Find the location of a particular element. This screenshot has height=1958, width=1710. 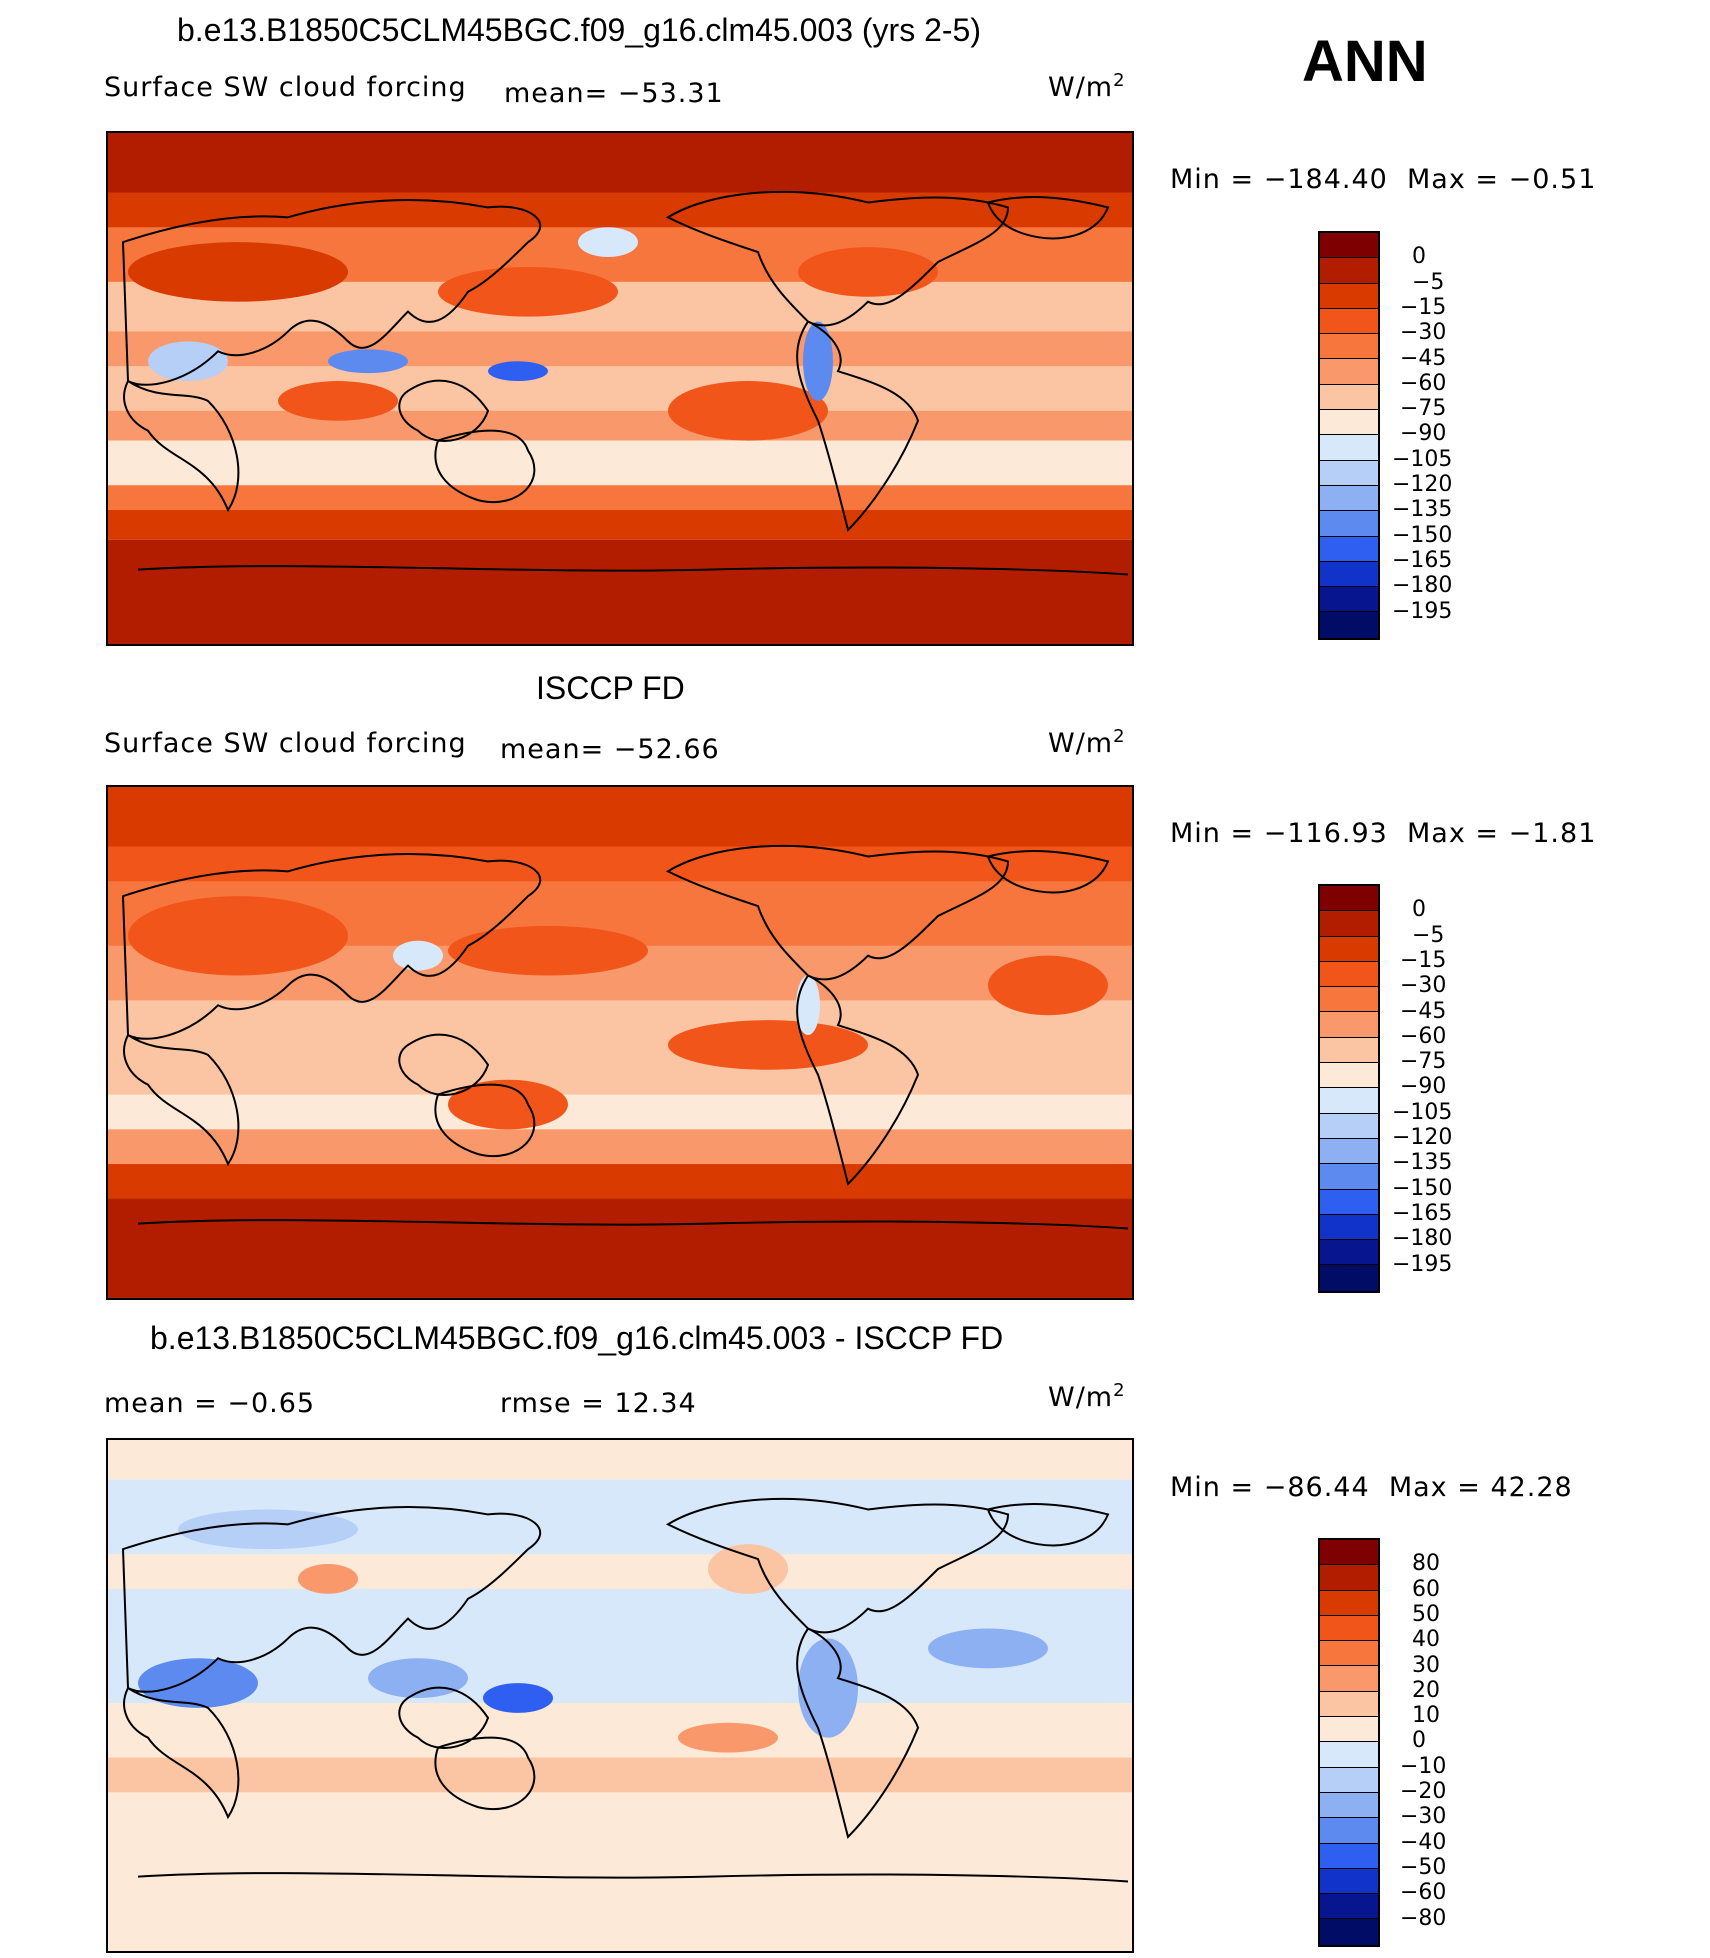

colorbar-label: −120 is located at coordinates (1422, 484).